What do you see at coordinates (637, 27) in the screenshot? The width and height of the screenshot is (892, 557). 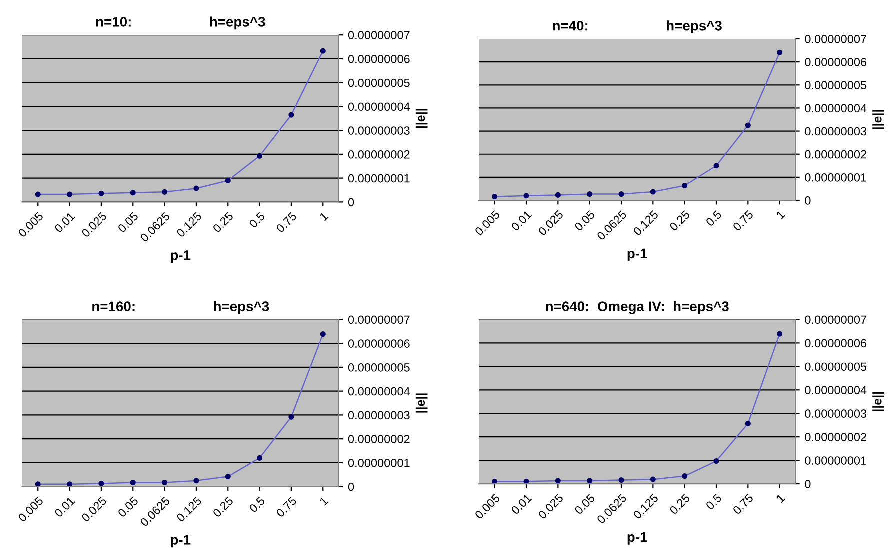 I see `chart-title: n=40: h=eps^3` at bounding box center [637, 27].